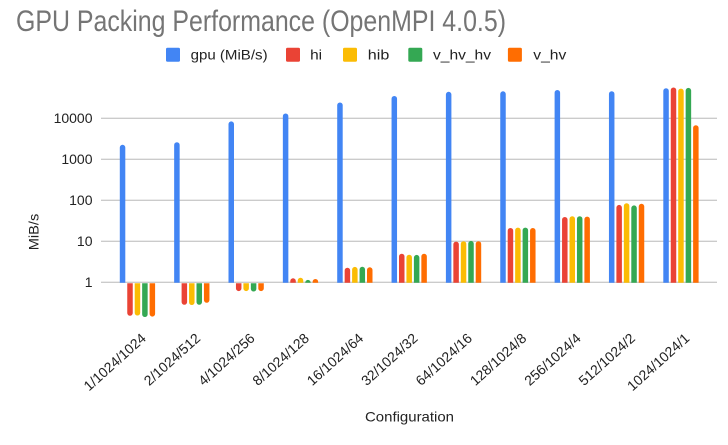  I want to click on svg-text: MiB/s, so click(34, 232).